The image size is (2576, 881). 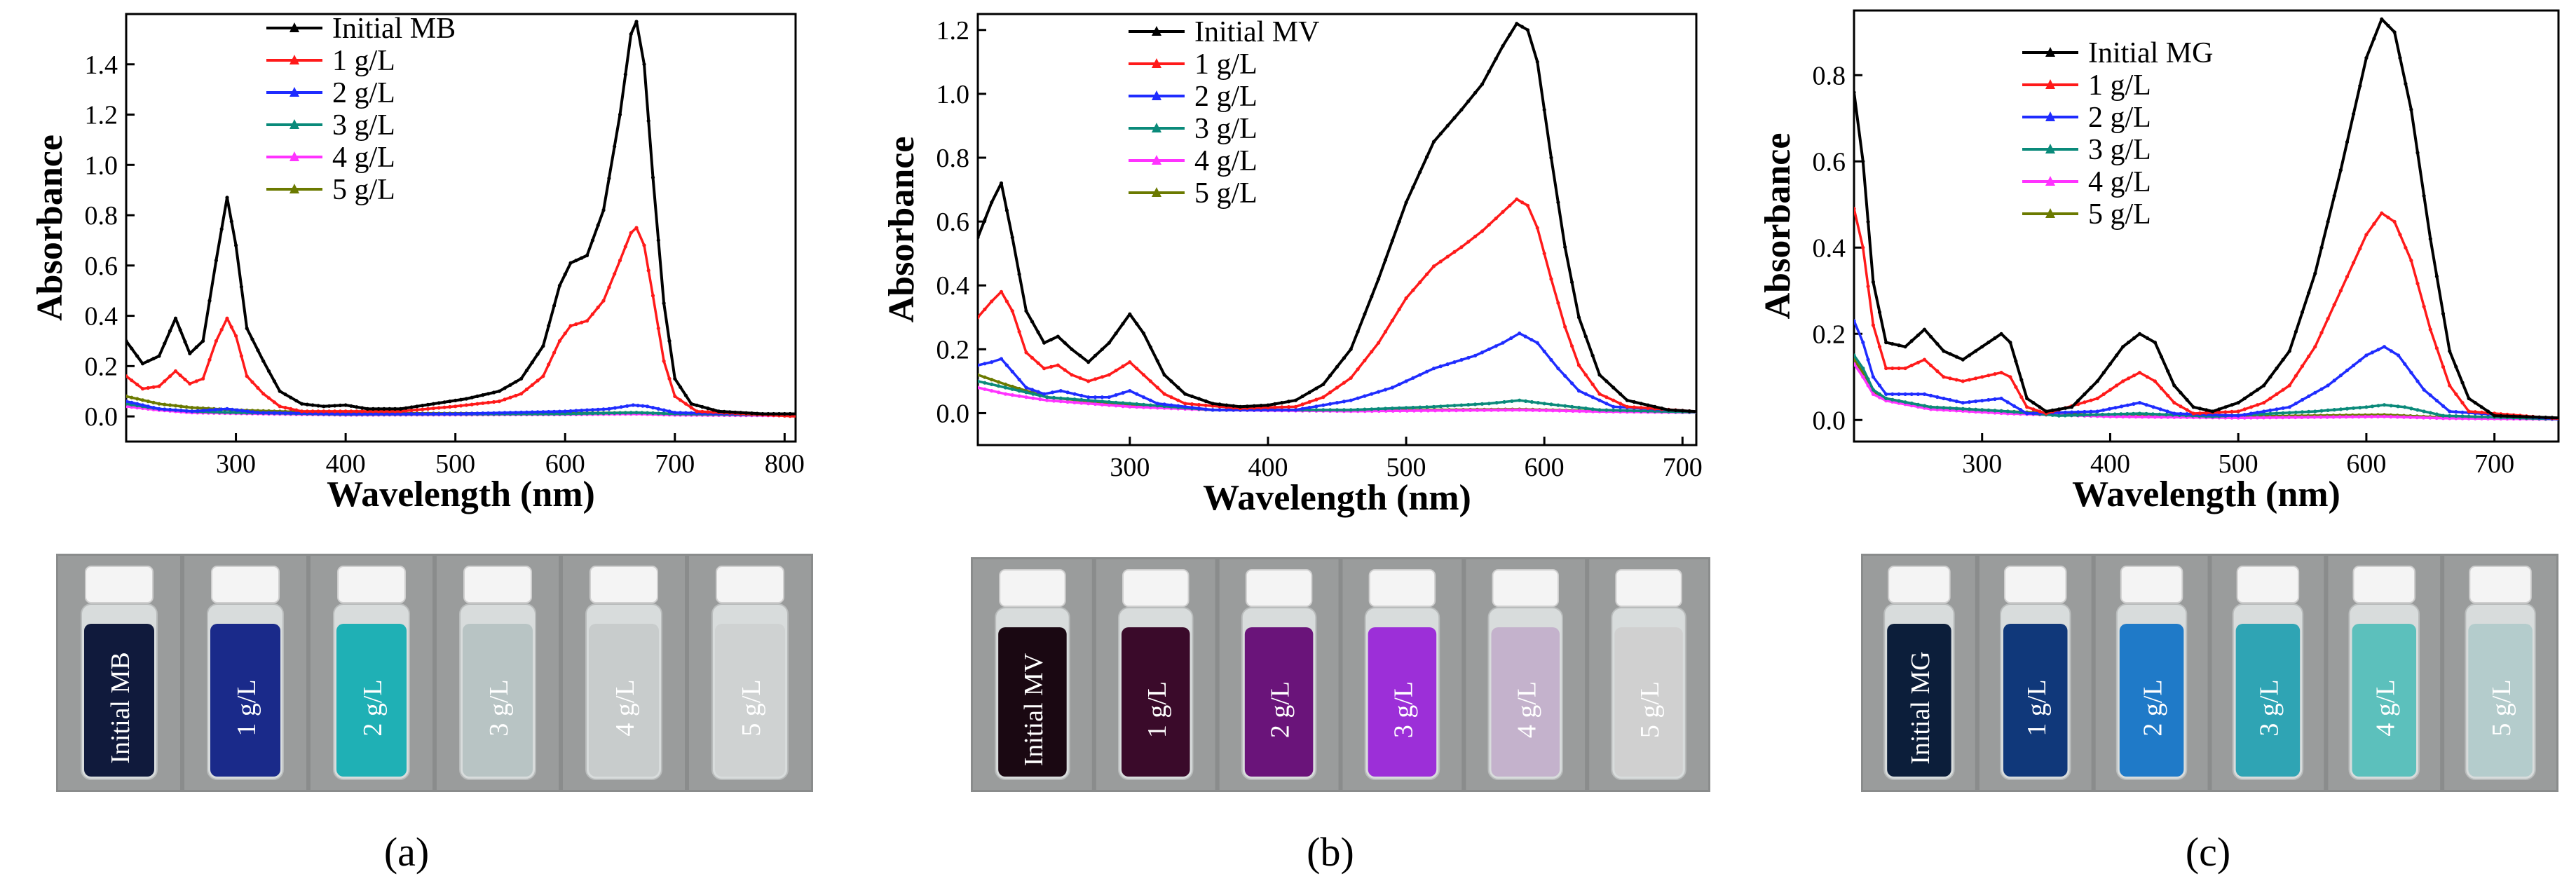 What do you see at coordinates (461, 322) in the screenshot?
I see `series-line-1g` at bounding box center [461, 322].